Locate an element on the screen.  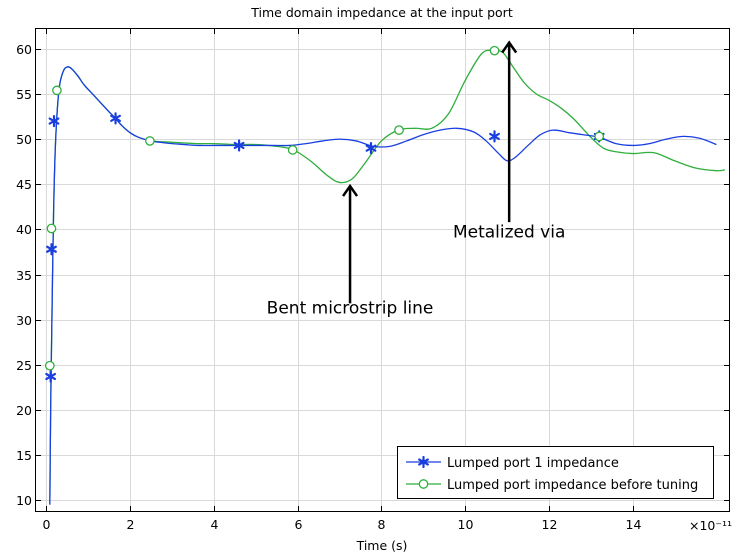
legend-marker-circle is located at coordinates (423, 484).